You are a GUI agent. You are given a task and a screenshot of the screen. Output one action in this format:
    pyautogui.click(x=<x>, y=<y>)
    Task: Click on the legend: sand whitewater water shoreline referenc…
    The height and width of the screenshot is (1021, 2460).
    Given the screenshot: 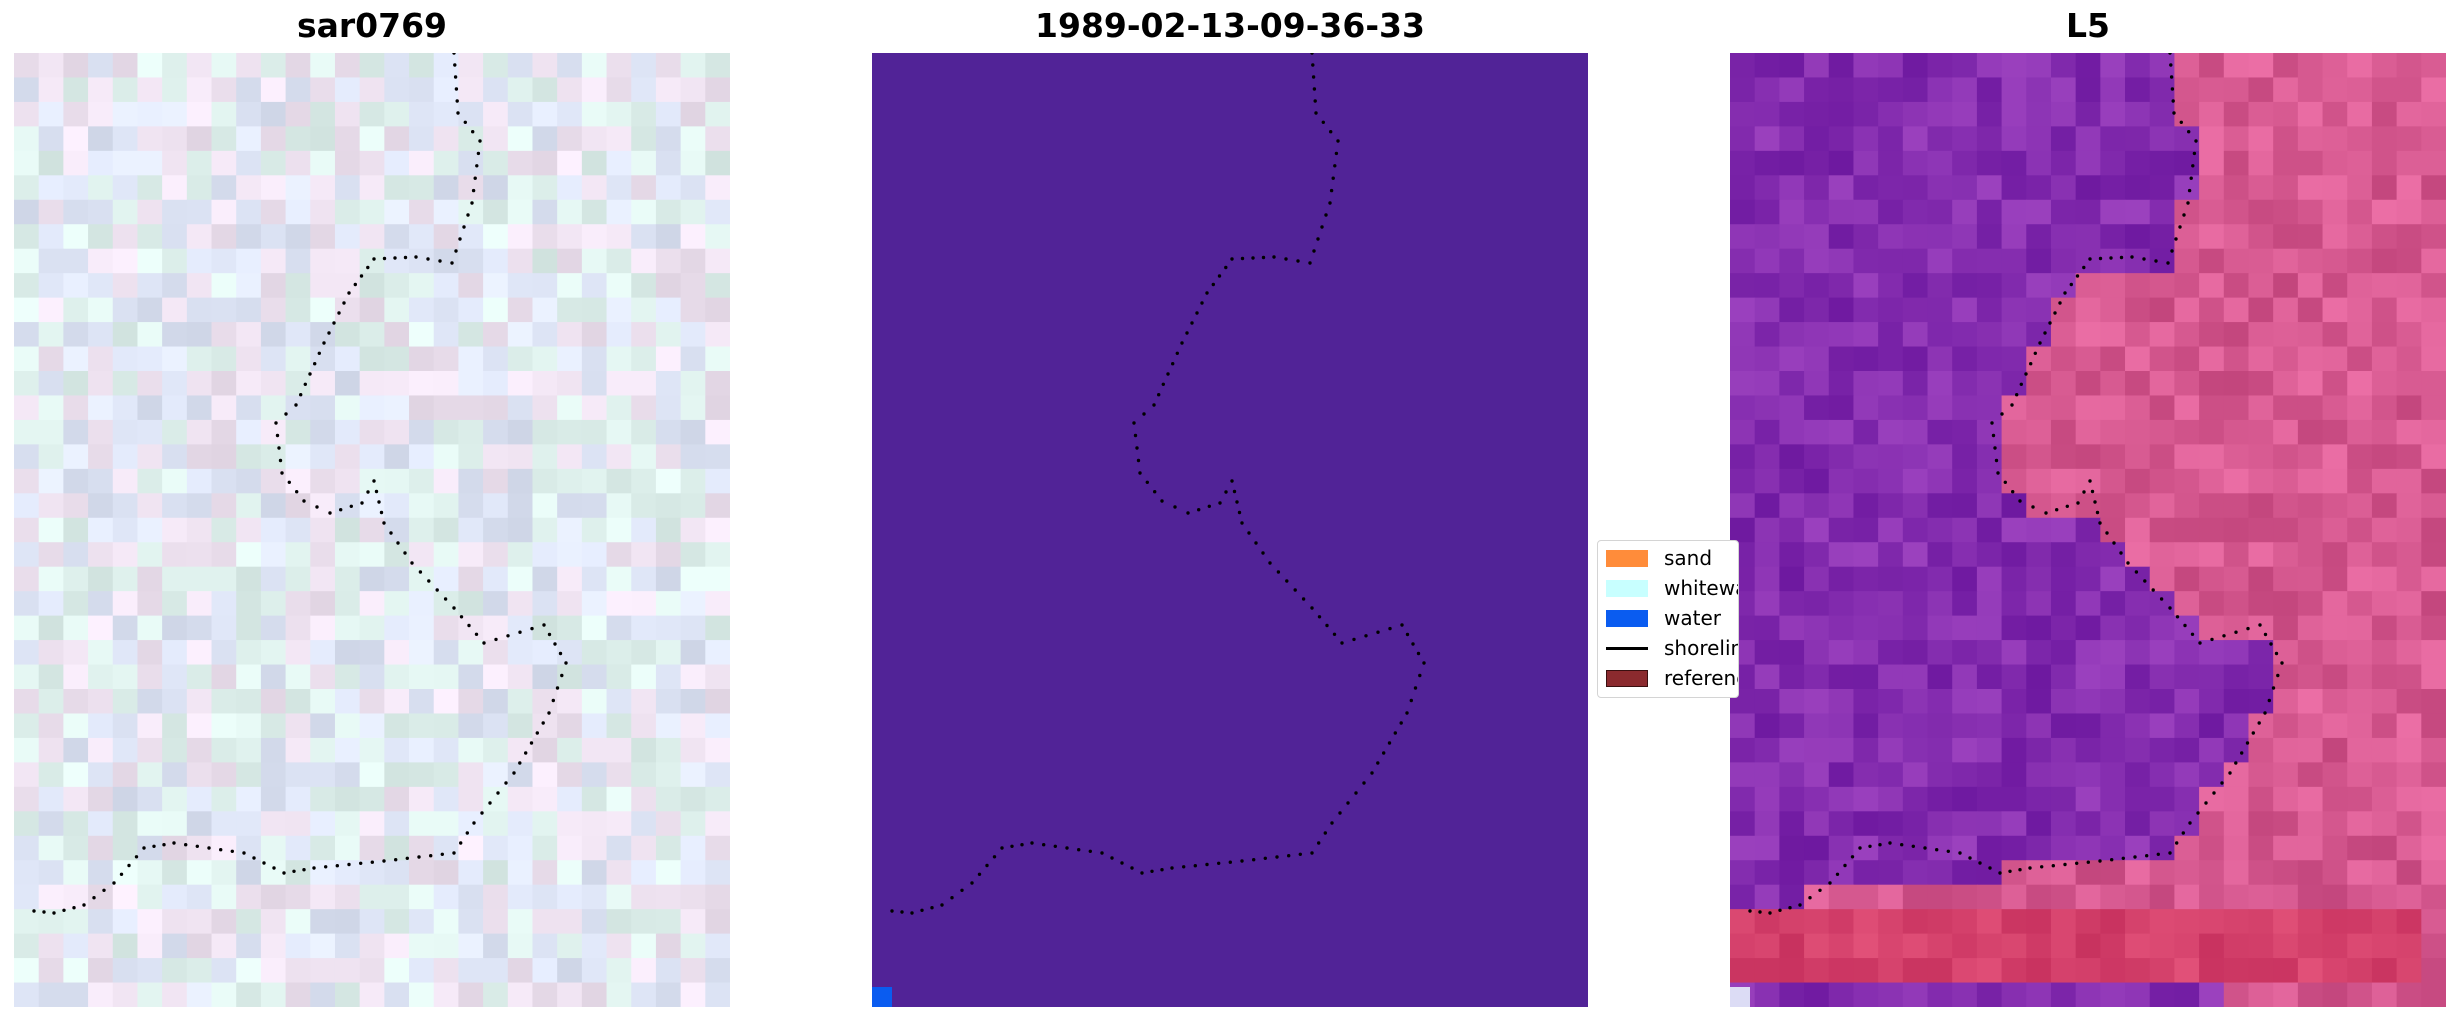 What is the action you would take?
    pyautogui.click(x=1668, y=619)
    